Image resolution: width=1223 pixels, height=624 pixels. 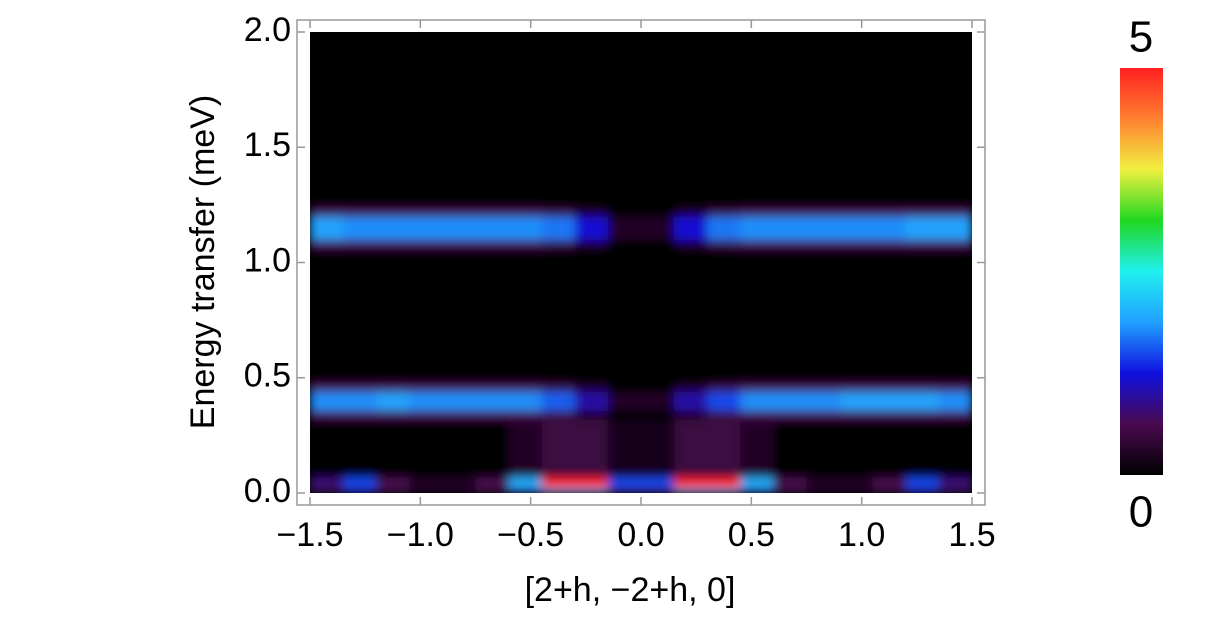 I want to click on x-tick-label: 1.0, so click(x=861, y=535).